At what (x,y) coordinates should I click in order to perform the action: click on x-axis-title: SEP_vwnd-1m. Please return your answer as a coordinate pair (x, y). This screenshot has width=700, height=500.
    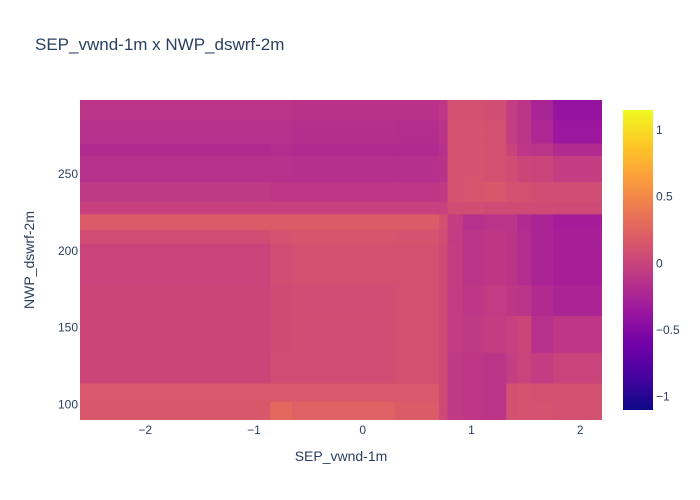
    Looking at the image, I should click on (341, 456).